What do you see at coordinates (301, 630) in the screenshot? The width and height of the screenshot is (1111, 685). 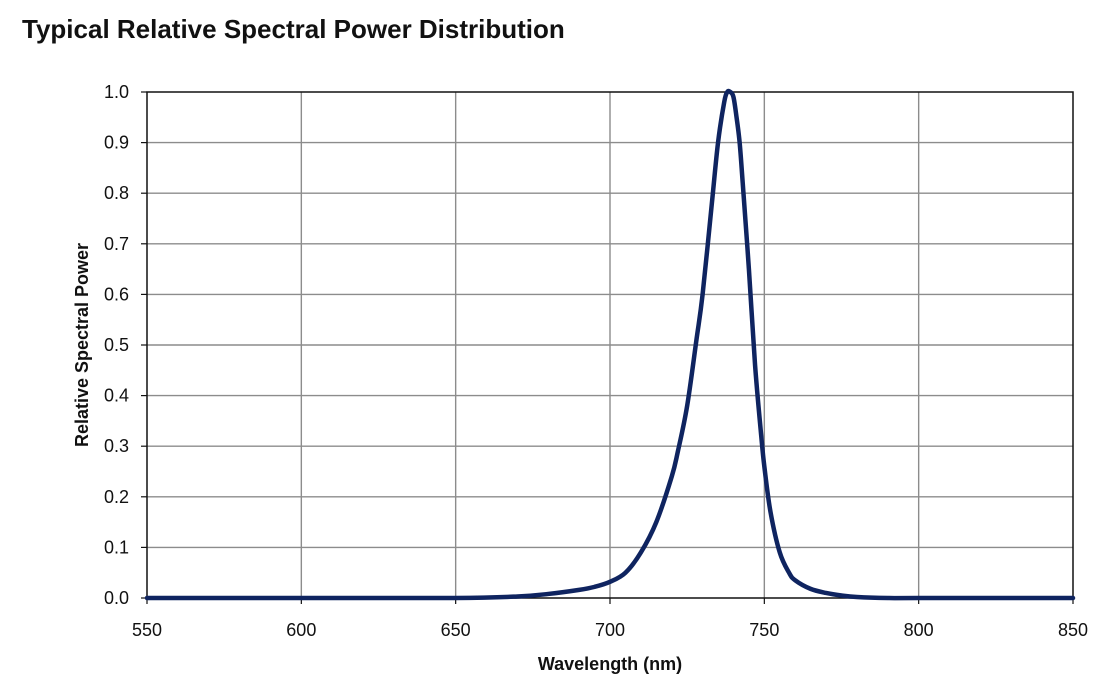 I see `x-tick-label: 600` at bounding box center [301, 630].